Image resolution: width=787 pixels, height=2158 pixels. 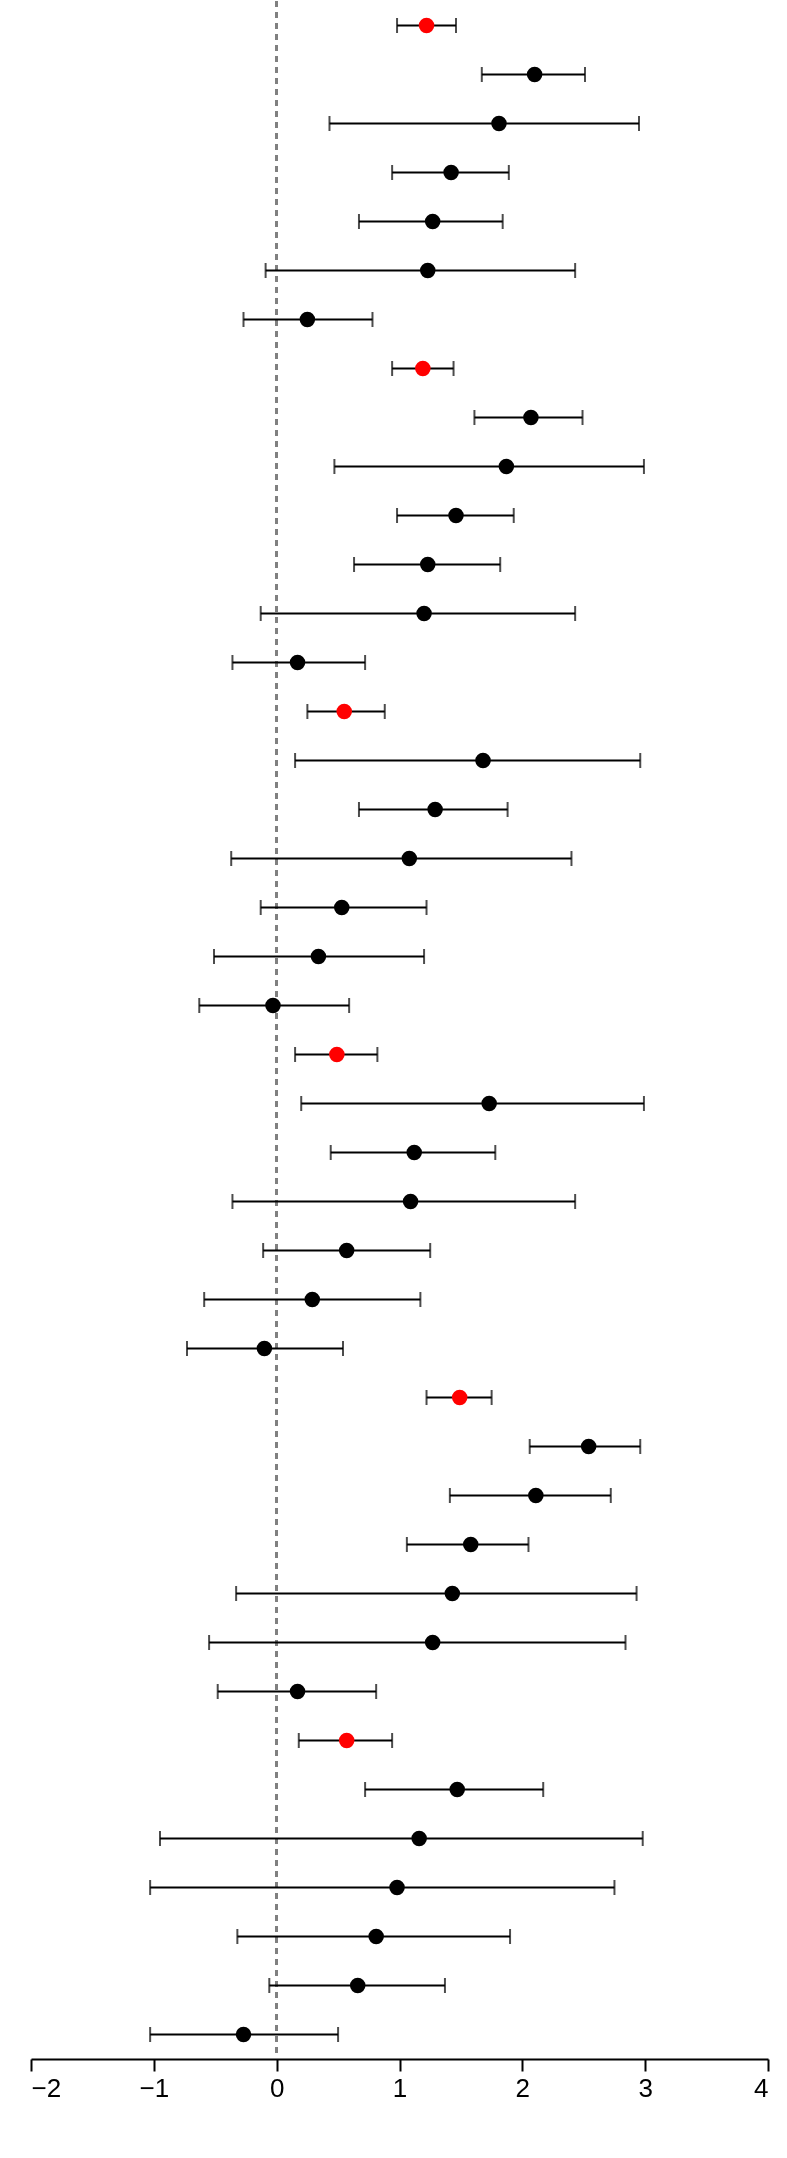 What do you see at coordinates (400, 2087) in the screenshot?
I see `x-tick-label: 1` at bounding box center [400, 2087].